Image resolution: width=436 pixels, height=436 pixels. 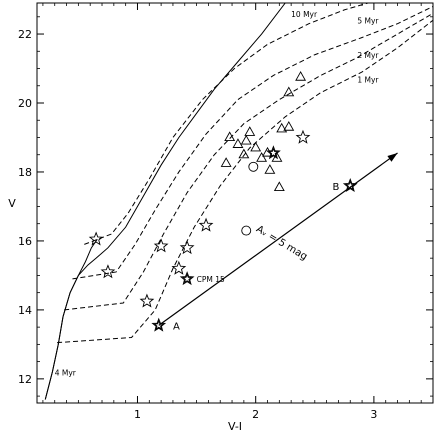 I want to click on y-axis-label: V, so click(x=12, y=203).